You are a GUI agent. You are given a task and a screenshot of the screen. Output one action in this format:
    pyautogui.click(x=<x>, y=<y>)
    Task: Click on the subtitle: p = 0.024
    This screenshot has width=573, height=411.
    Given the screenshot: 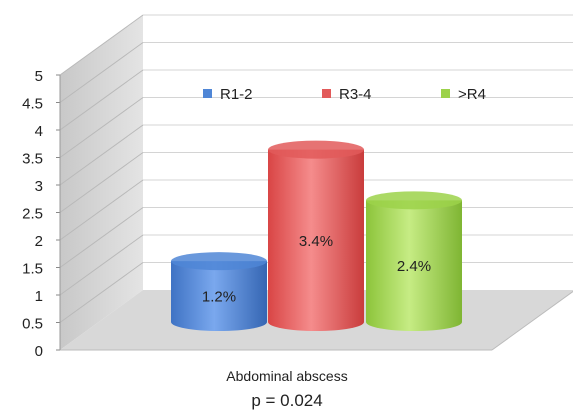 What is the action you would take?
    pyautogui.click(x=286, y=400)
    